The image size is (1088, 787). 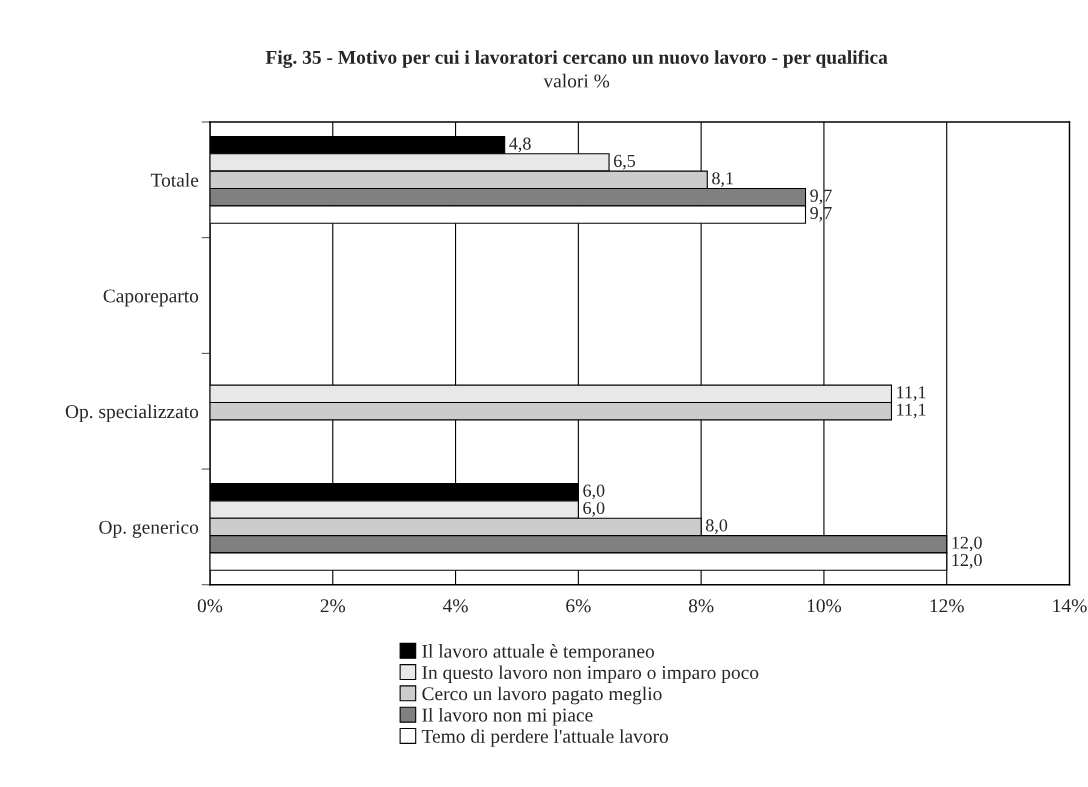 What do you see at coordinates (1070, 606) in the screenshot?
I see `x-tick-label: 14%` at bounding box center [1070, 606].